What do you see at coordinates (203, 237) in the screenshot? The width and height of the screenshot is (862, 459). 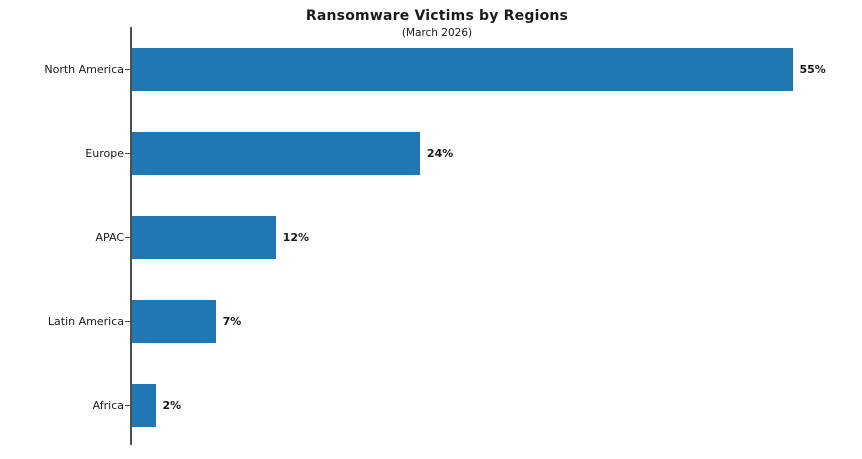 I see `bar-apac` at bounding box center [203, 237].